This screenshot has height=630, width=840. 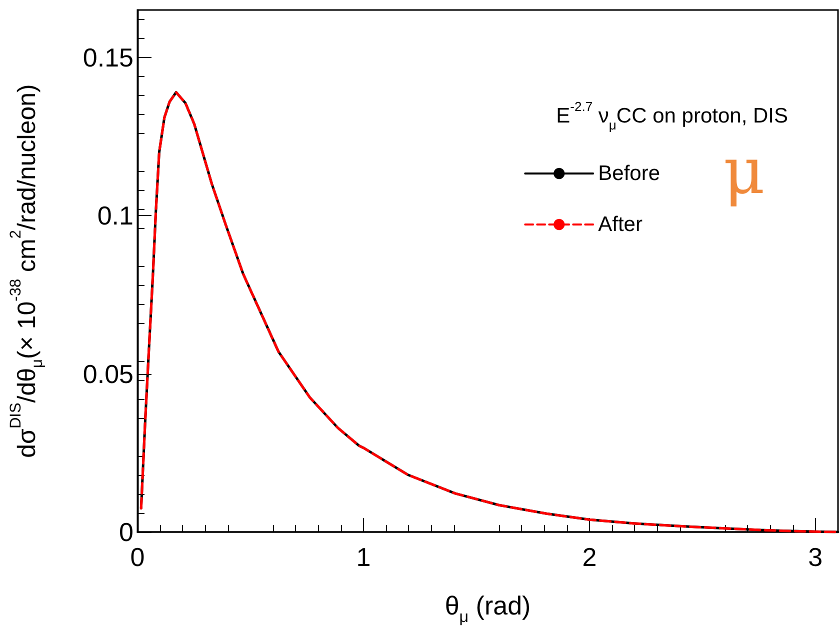 I want to click on x-tick-label: 2, so click(x=589, y=557).